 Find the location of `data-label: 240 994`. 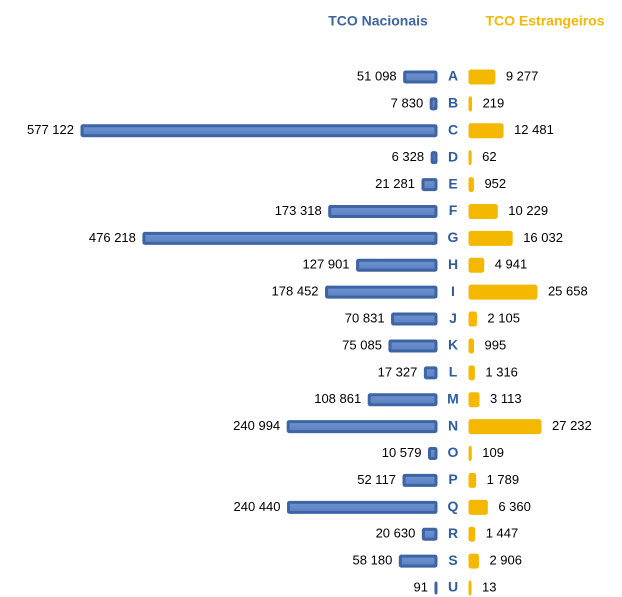

data-label: 240 994 is located at coordinates (256, 425).